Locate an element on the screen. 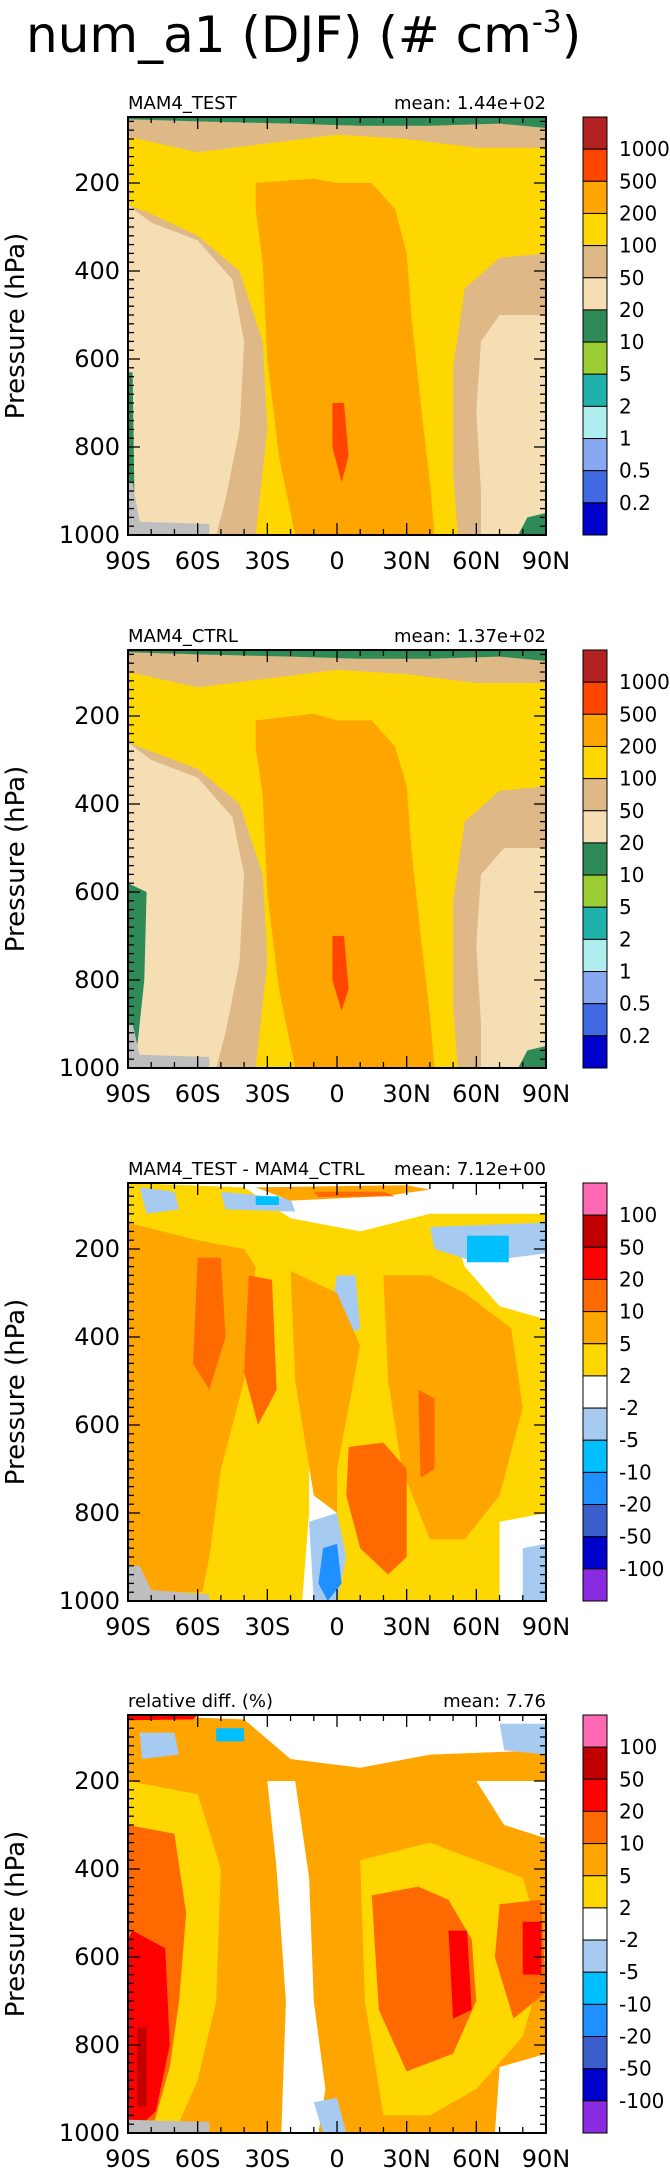  colorbar-label: -100 is located at coordinates (641, 1569).